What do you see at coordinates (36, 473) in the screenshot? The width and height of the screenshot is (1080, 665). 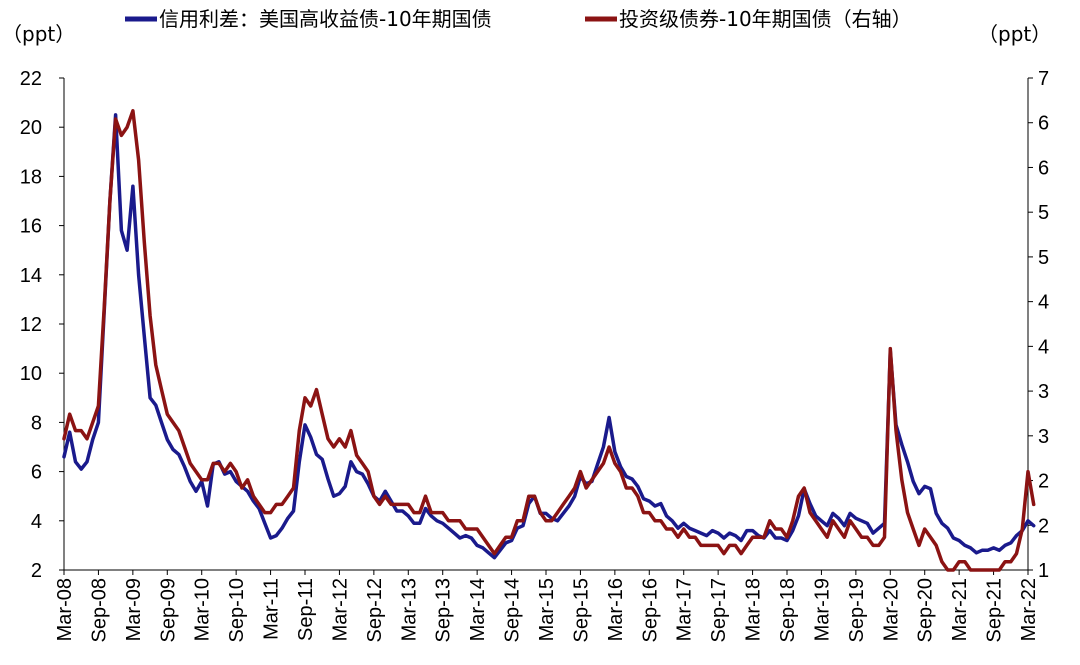 I see `left-tick-label: 6` at bounding box center [36, 473].